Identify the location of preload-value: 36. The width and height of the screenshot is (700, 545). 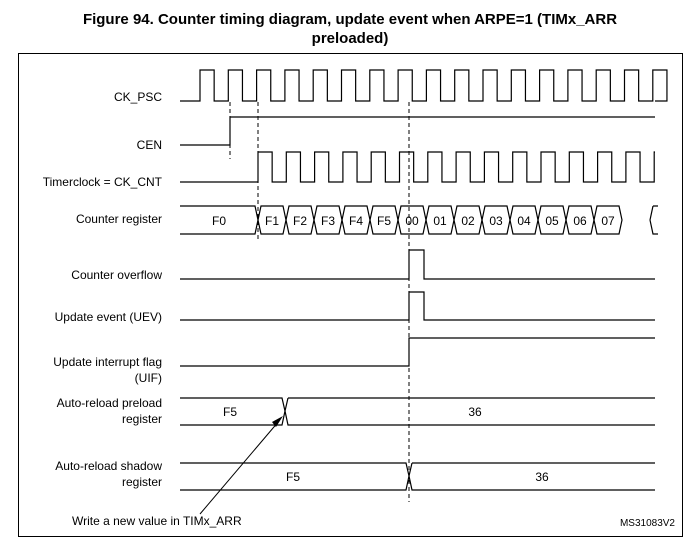
(475, 412).